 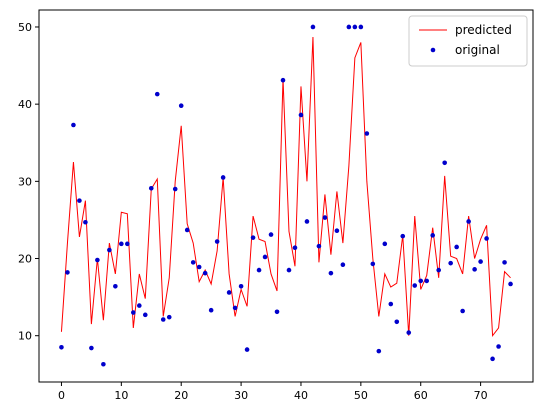 What do you see at coordinates (433, 50) in the screenshot?
I see `legend-point-swatch` at bounding box center [433, 50].